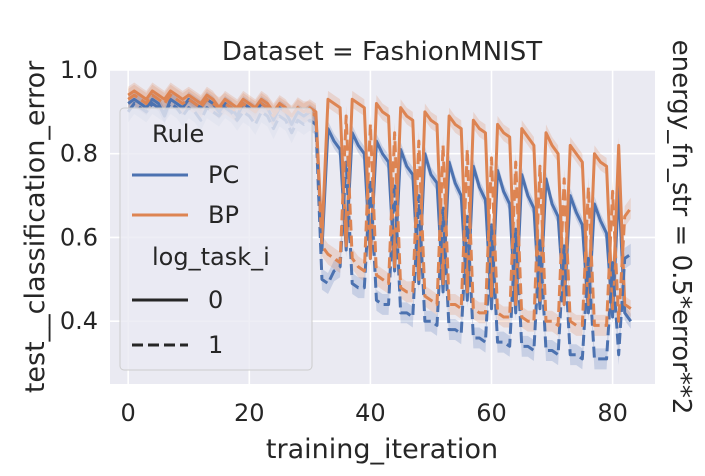  I want to click on legend-entry-bp: BP, so click(223, 215).